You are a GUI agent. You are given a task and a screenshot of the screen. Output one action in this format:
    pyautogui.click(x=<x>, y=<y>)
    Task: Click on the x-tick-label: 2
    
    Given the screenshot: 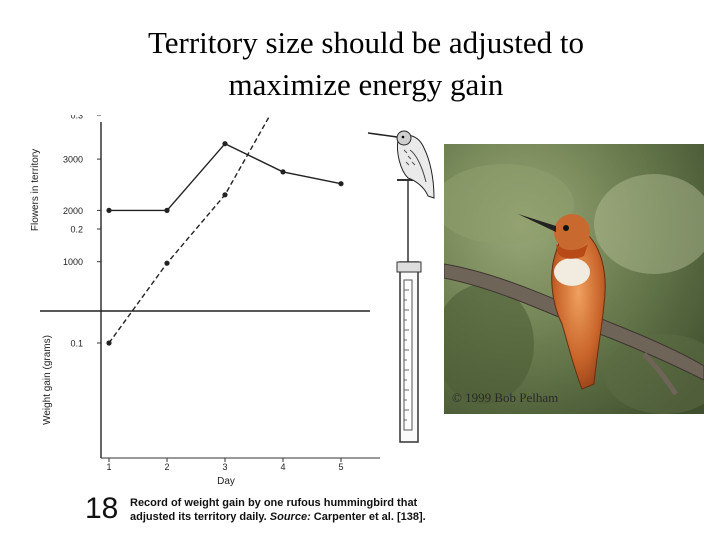 What is the action you would take?
    pyautogui.click(x=166, y=467)
    